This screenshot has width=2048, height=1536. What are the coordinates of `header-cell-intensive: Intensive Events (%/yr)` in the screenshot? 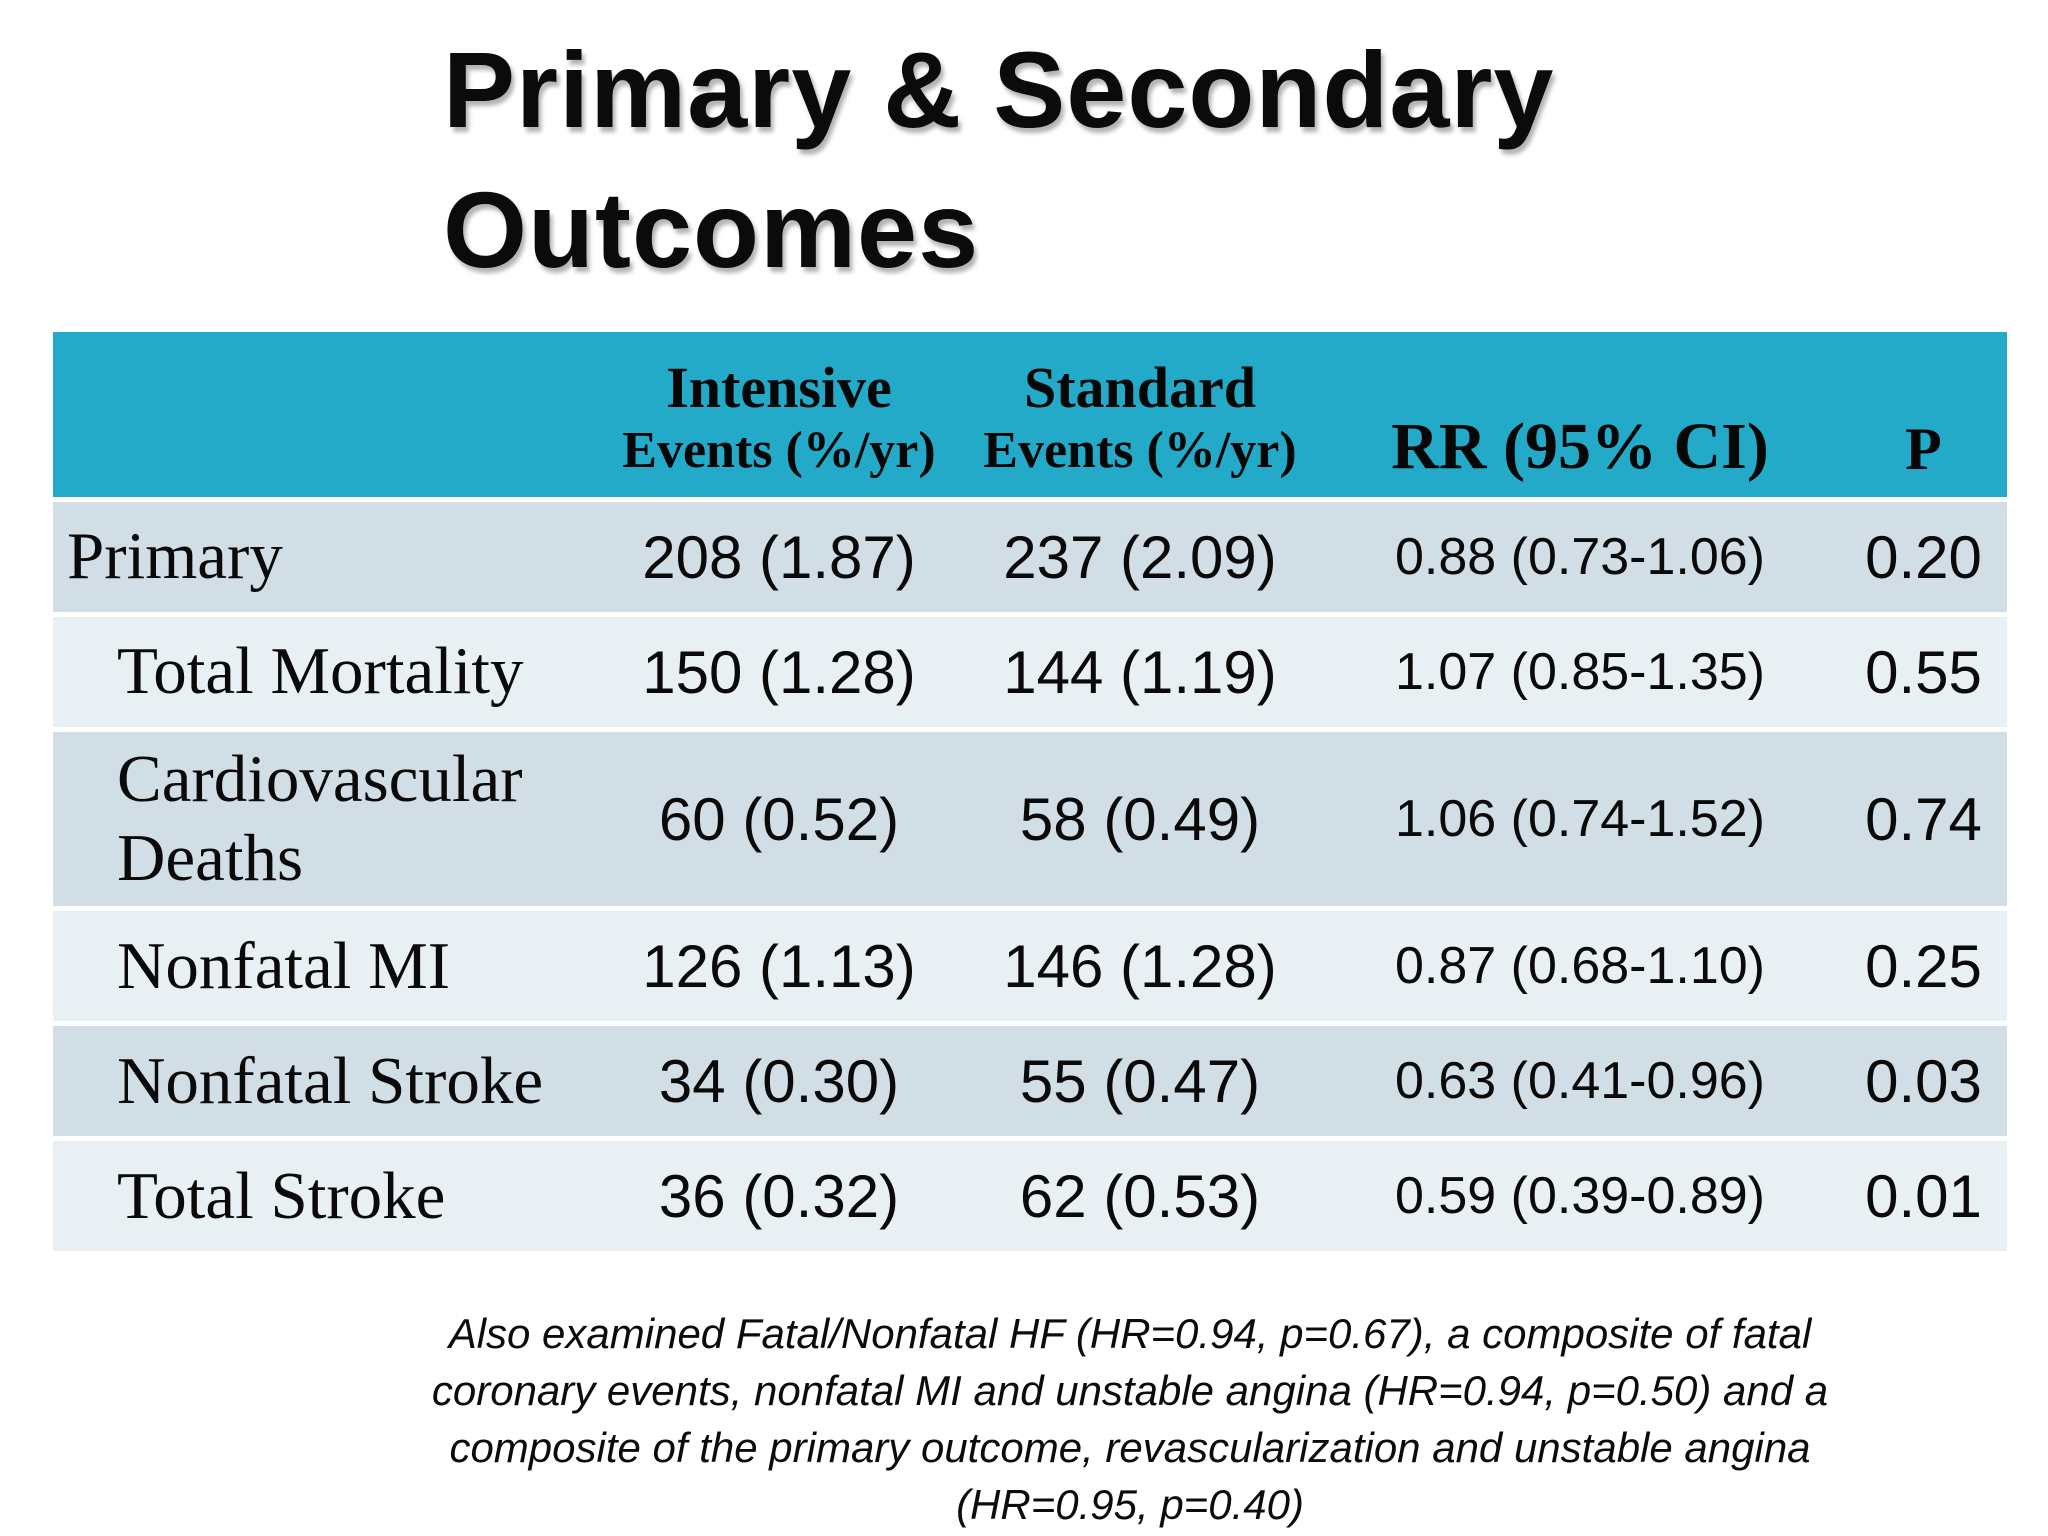 It's located at (779, 414).